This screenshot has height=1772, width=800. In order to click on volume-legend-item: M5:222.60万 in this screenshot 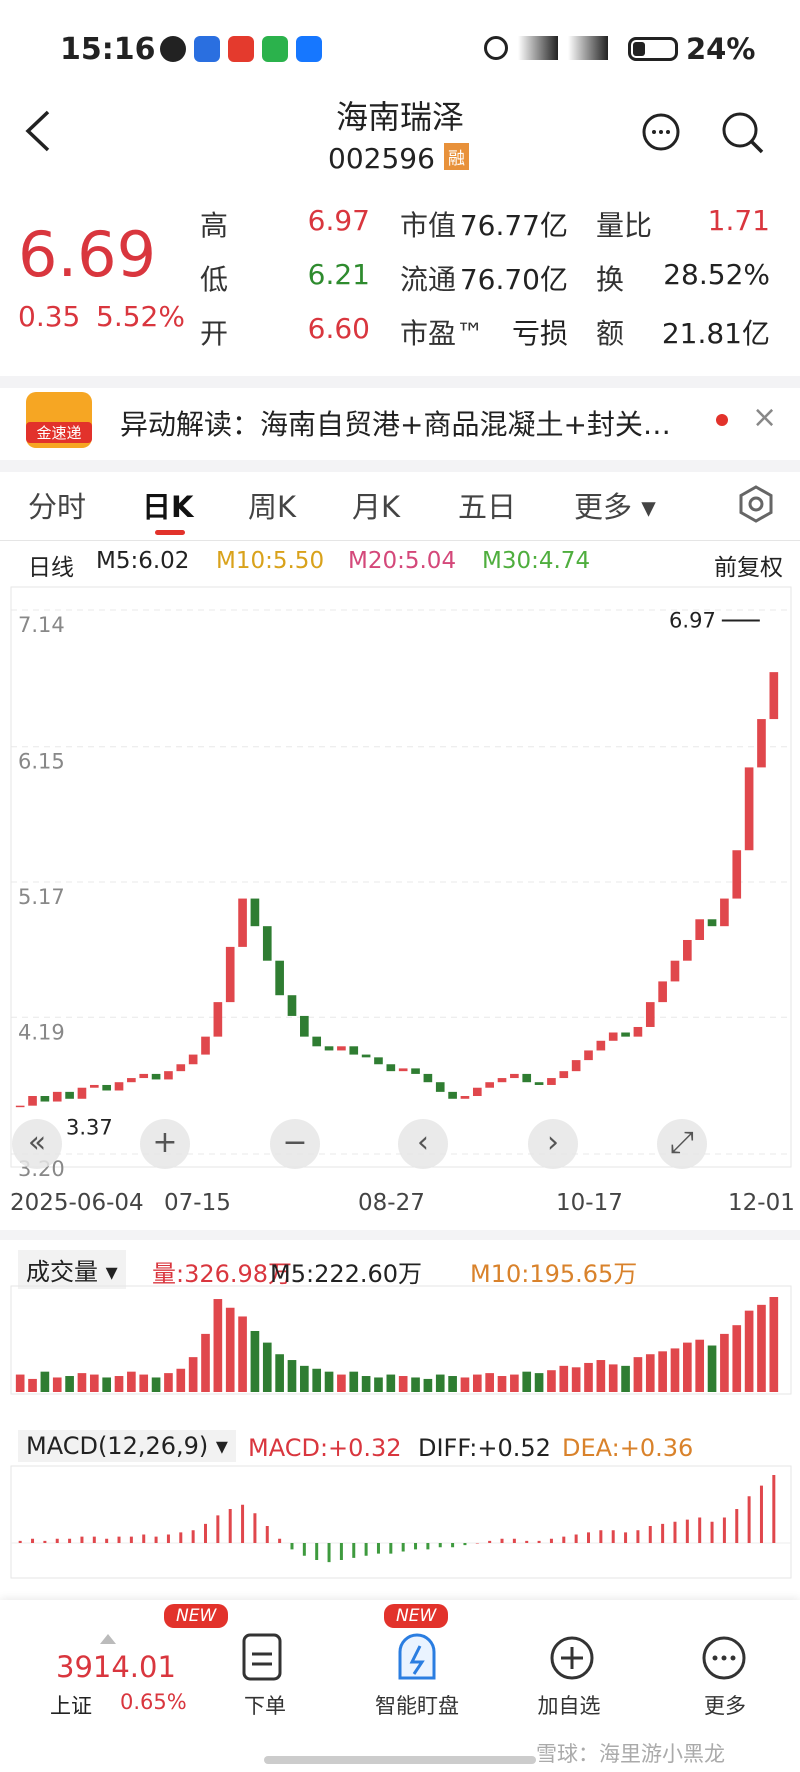, I will do `click(346, 1274)`.